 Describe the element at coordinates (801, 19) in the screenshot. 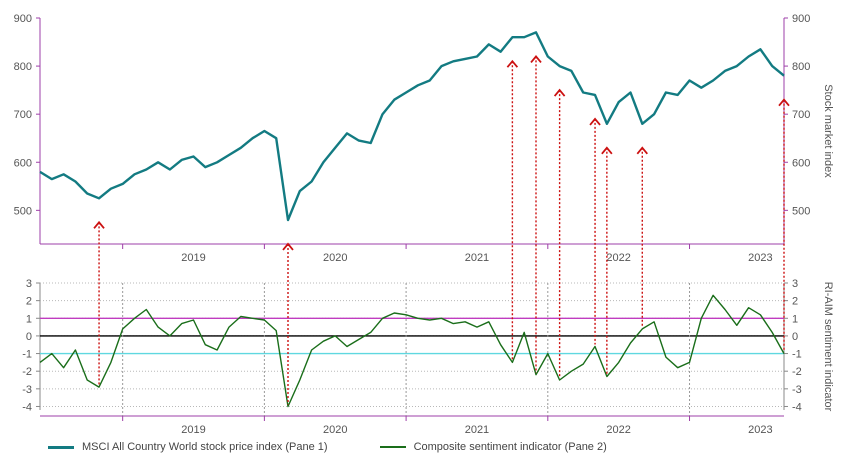

I see `y-tick-label-right-900: 900` at that location.